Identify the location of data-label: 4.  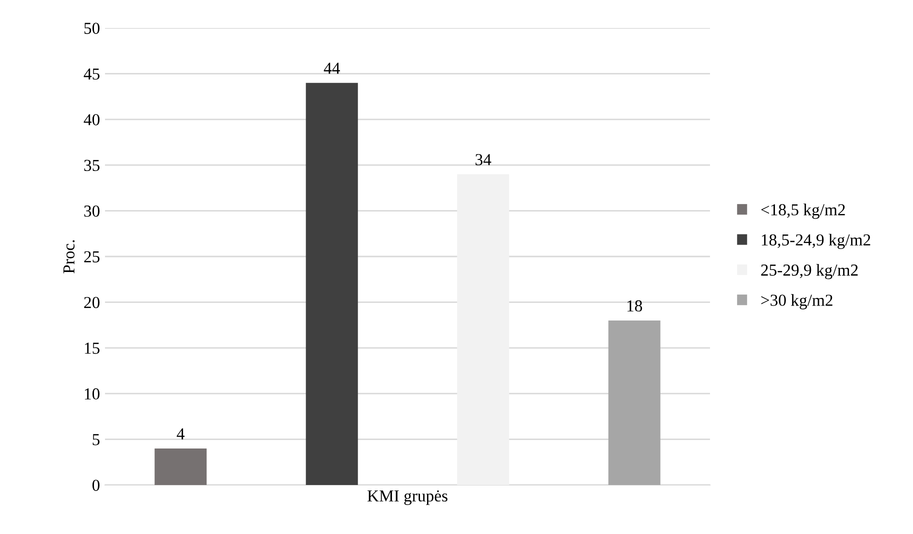
(180, 434).